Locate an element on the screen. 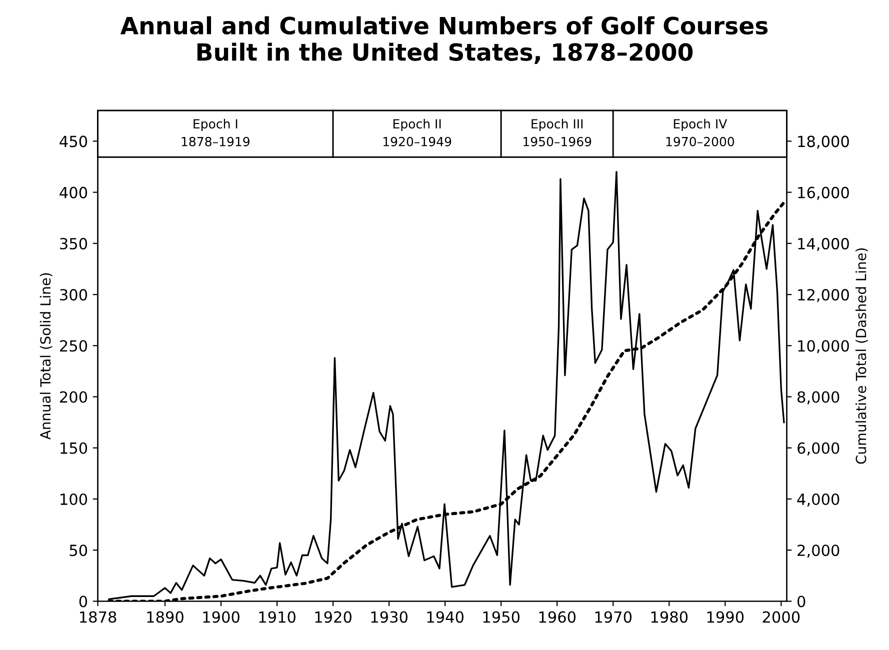 The image size is (889, 650). y-tick-label: 400 is located at coordinates (74, 192).